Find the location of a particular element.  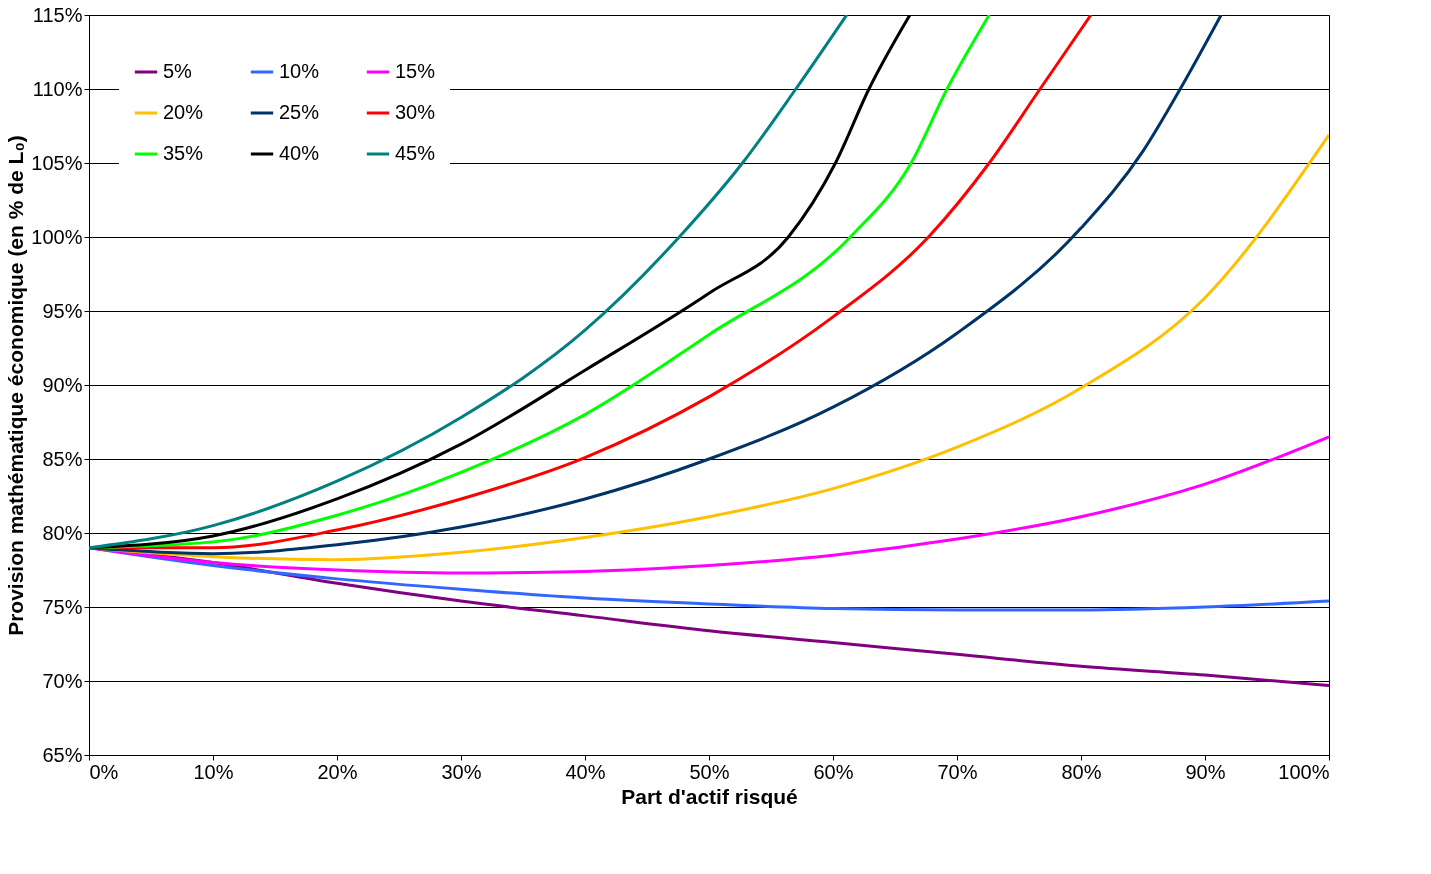

y-tick-label: 100% is located at coordinates (57, 236).